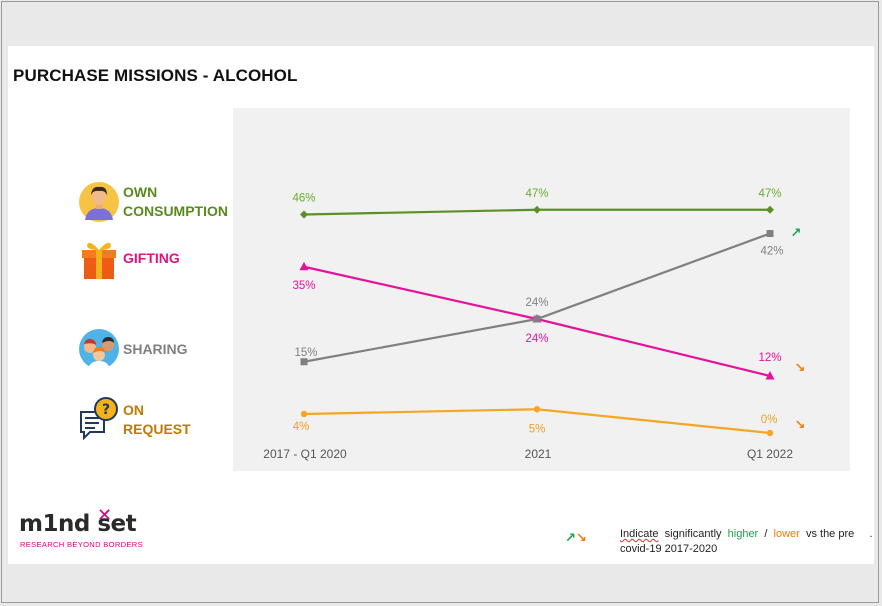  Describe the element at coordinates (537, 429) in the screenshot. I see `data-label: 5%` at that location.